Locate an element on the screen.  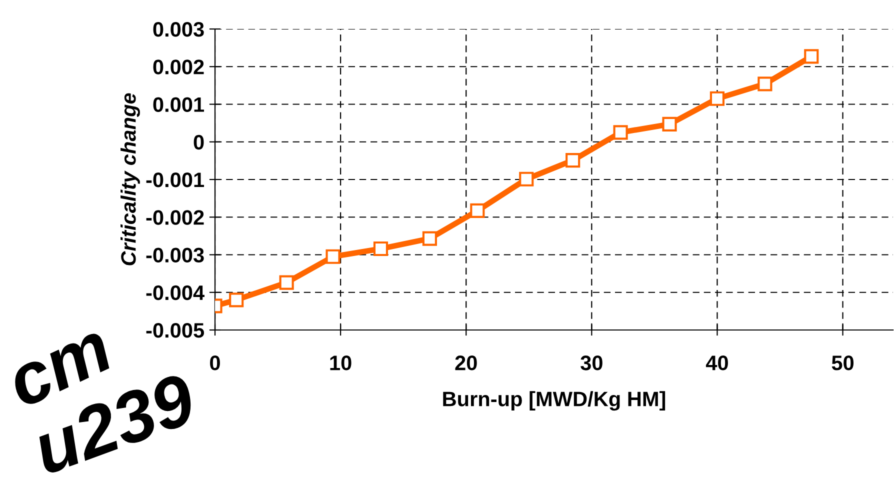
y-tick-label: 0.002 is located at coordinates (178, 67).